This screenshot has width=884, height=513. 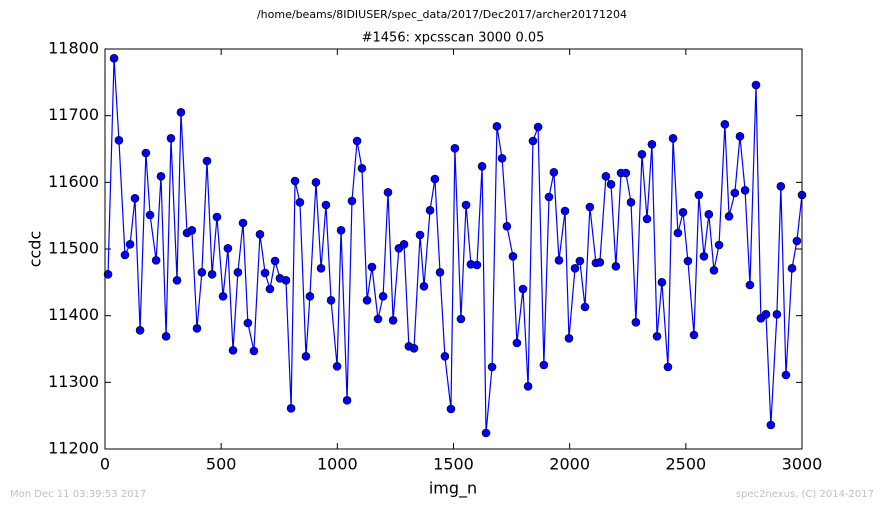 What do you see at coordinates (685, 464) in the screenshot?
I see `x-tick-label: 2500` at bounding box center [685, 464].